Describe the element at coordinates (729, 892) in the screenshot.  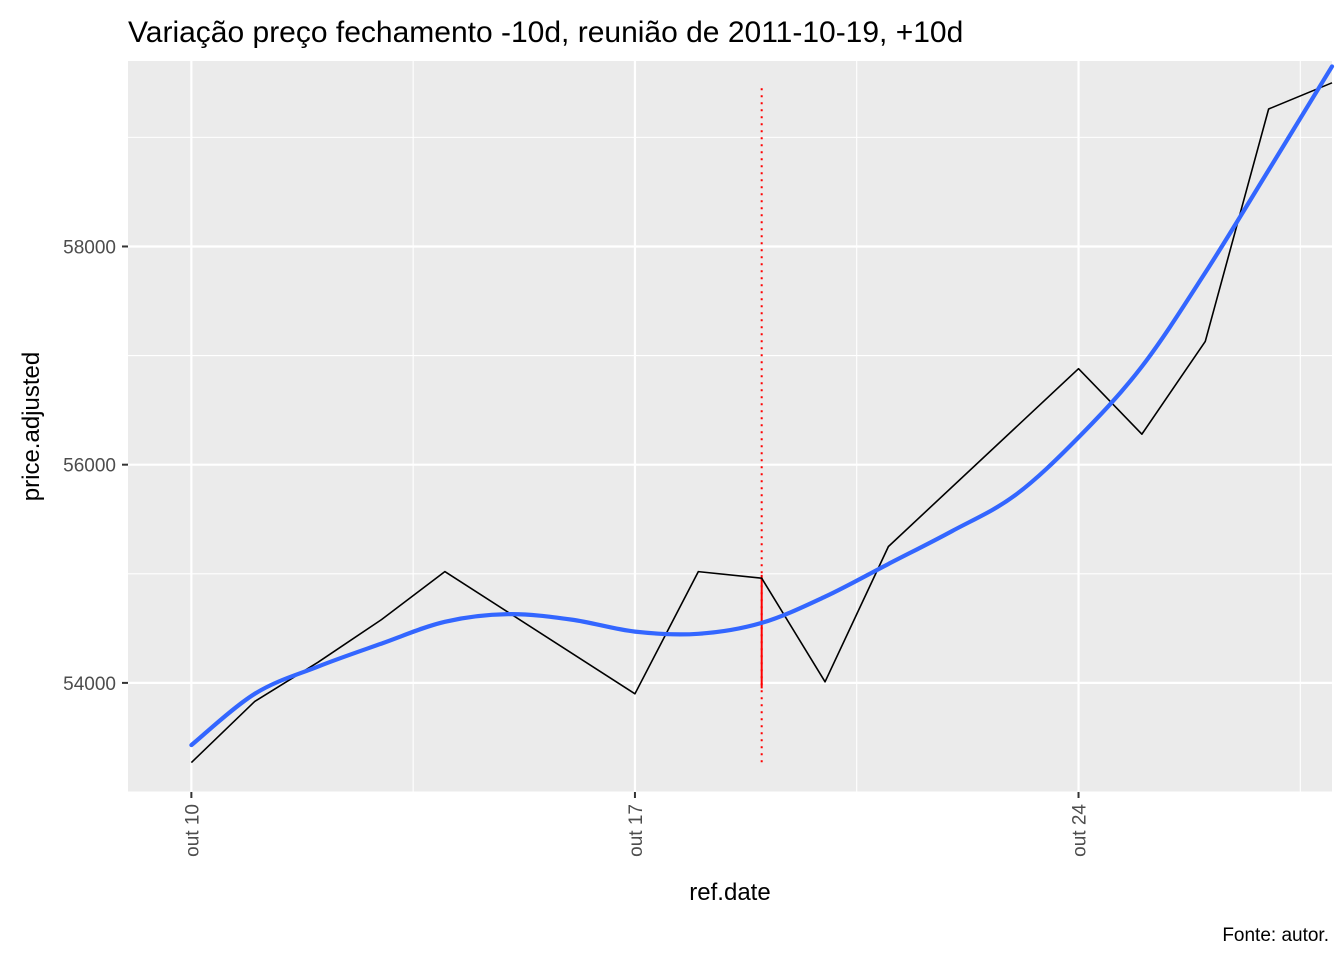
I see `x-axis-title: ref.date` at that location.